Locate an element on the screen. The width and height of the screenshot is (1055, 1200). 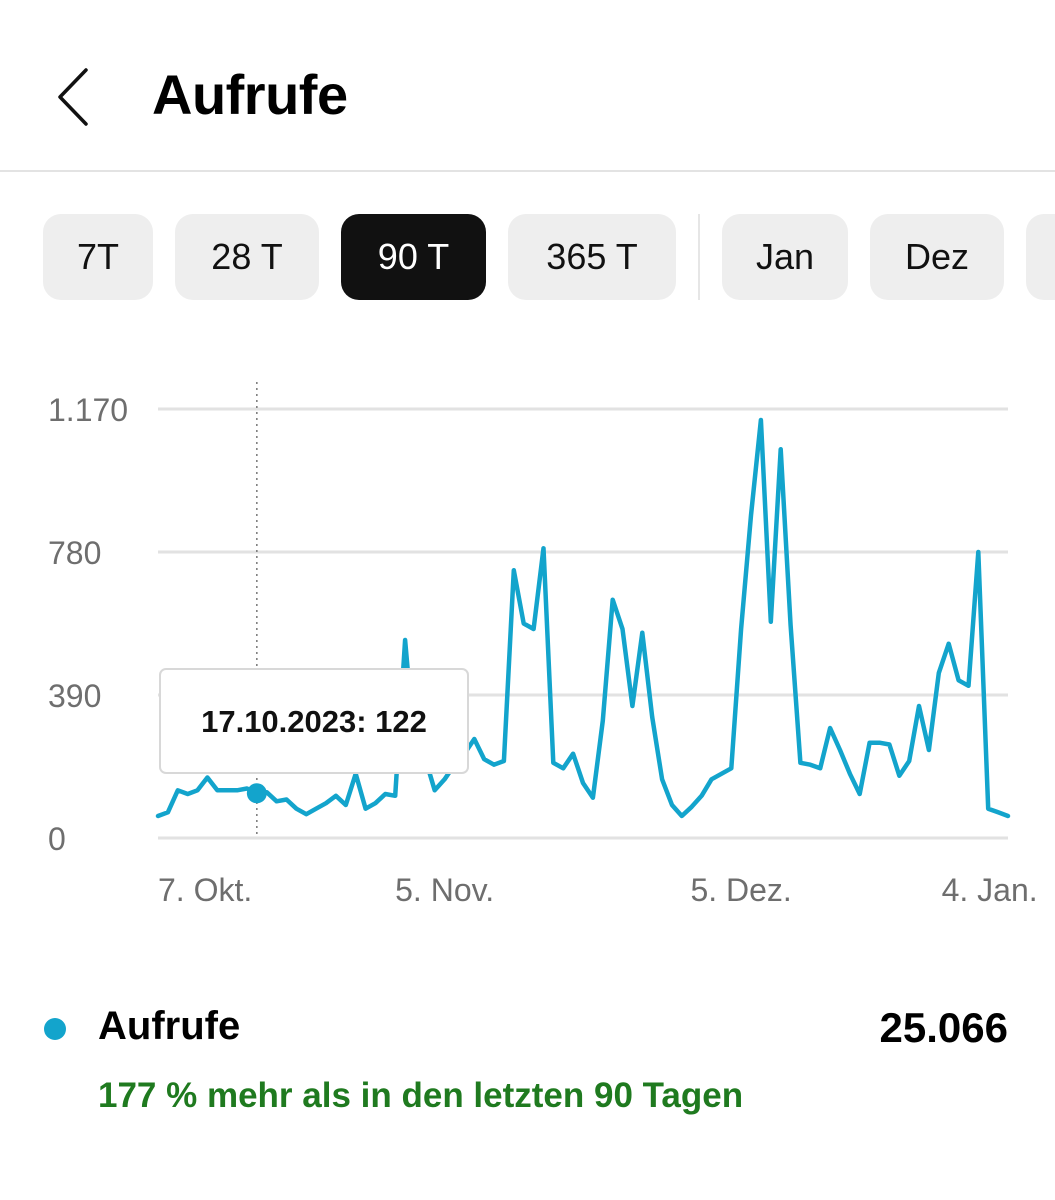
y-tick-label: 0 is located at coordinates (57, 839).